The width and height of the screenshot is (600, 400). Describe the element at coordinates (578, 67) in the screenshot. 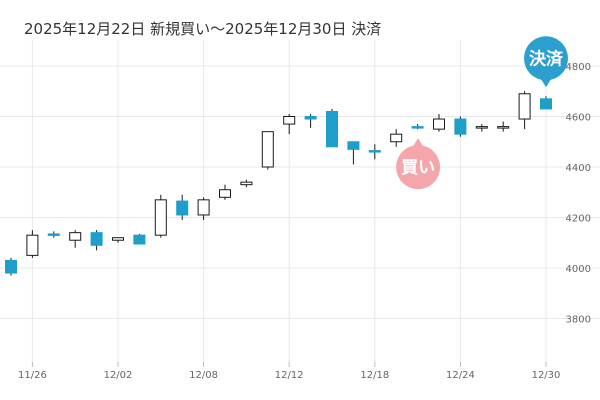

I see `y-tick-label: 4800` at that location.